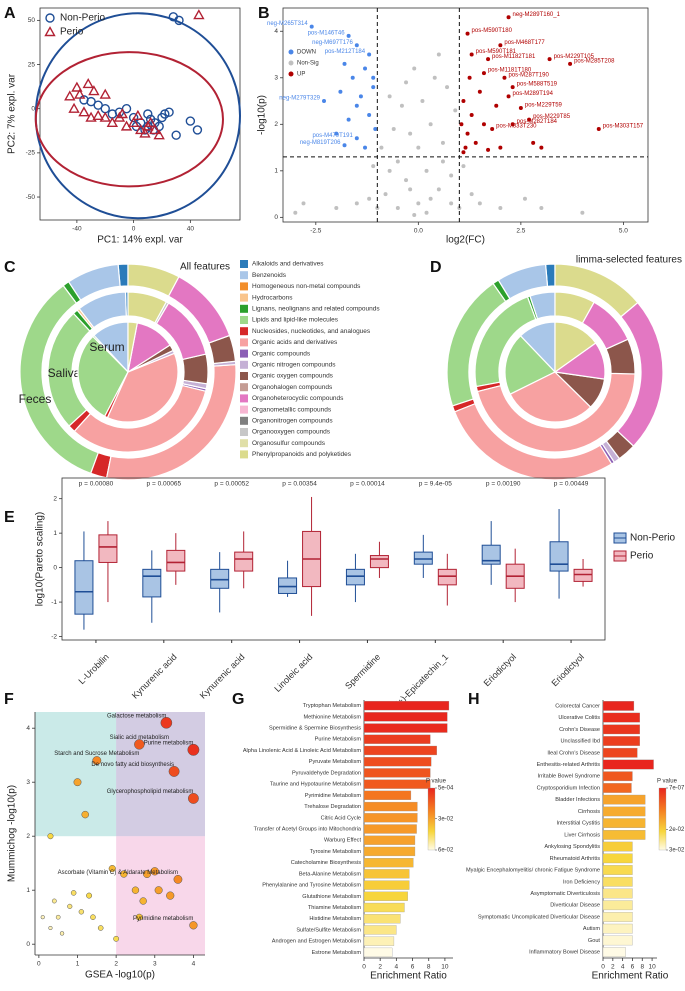  What do you see at coordinates (328, 930) in the screenshot?
I see `y-tick-label: Sulfate/Sulfite Metabolism` at bounding box center [328, 930].